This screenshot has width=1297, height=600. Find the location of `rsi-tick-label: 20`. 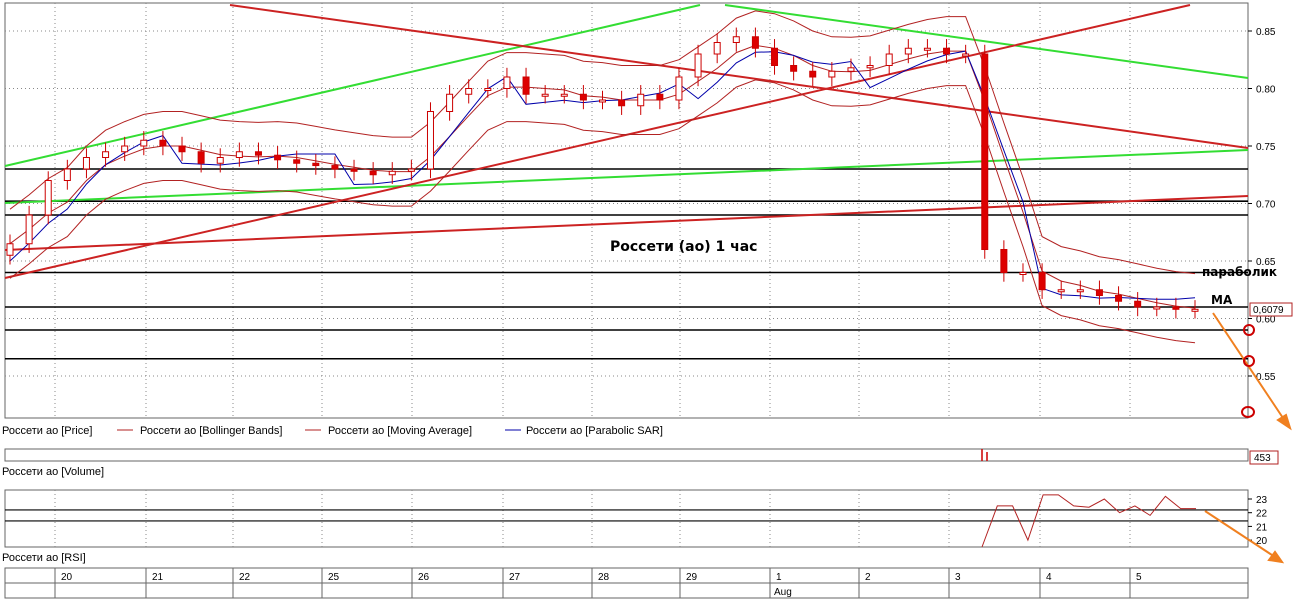

rsi-tick-label: 20 is located at coordinates (1262, 541).